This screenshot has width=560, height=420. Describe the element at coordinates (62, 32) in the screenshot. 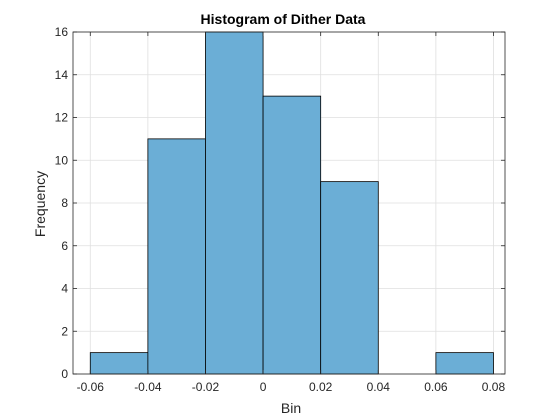

I see `y-tick-label: 16` at that location.